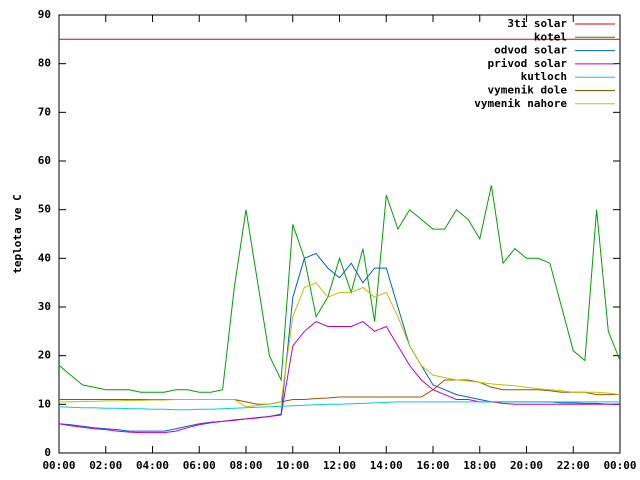 Image resolution: width=640 pixels, height=480 pixels. I want to click on y-tick-label: 30, so click(44, 306).